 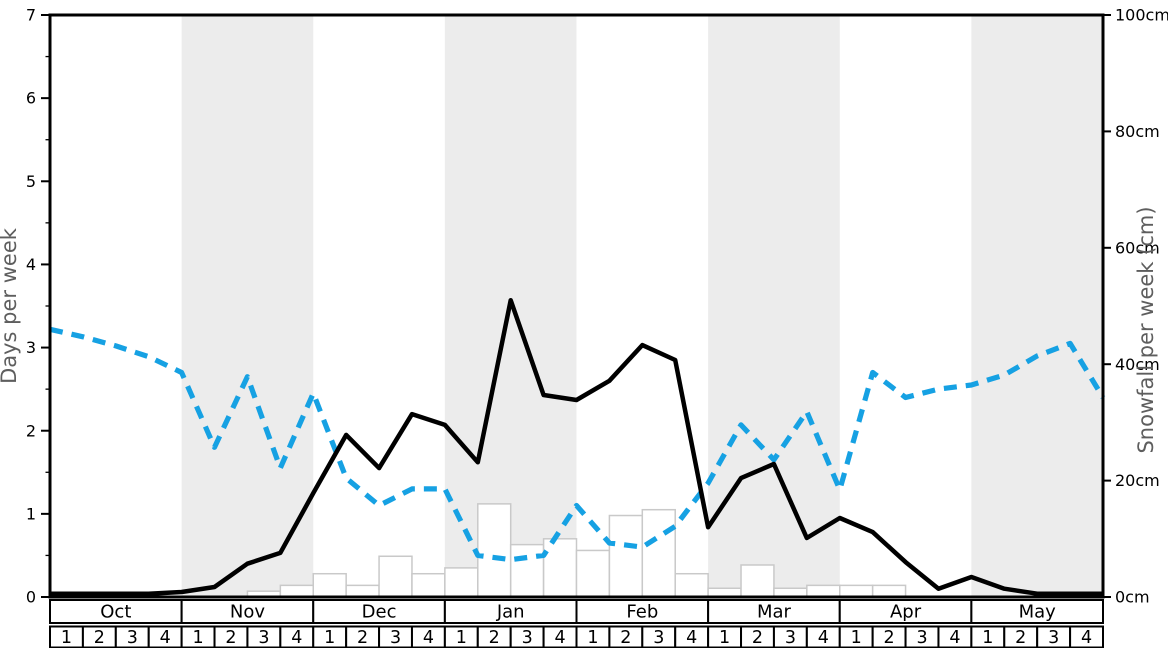 I want to click on right-tick-label: 0cm, so click(x=1132, y=597).